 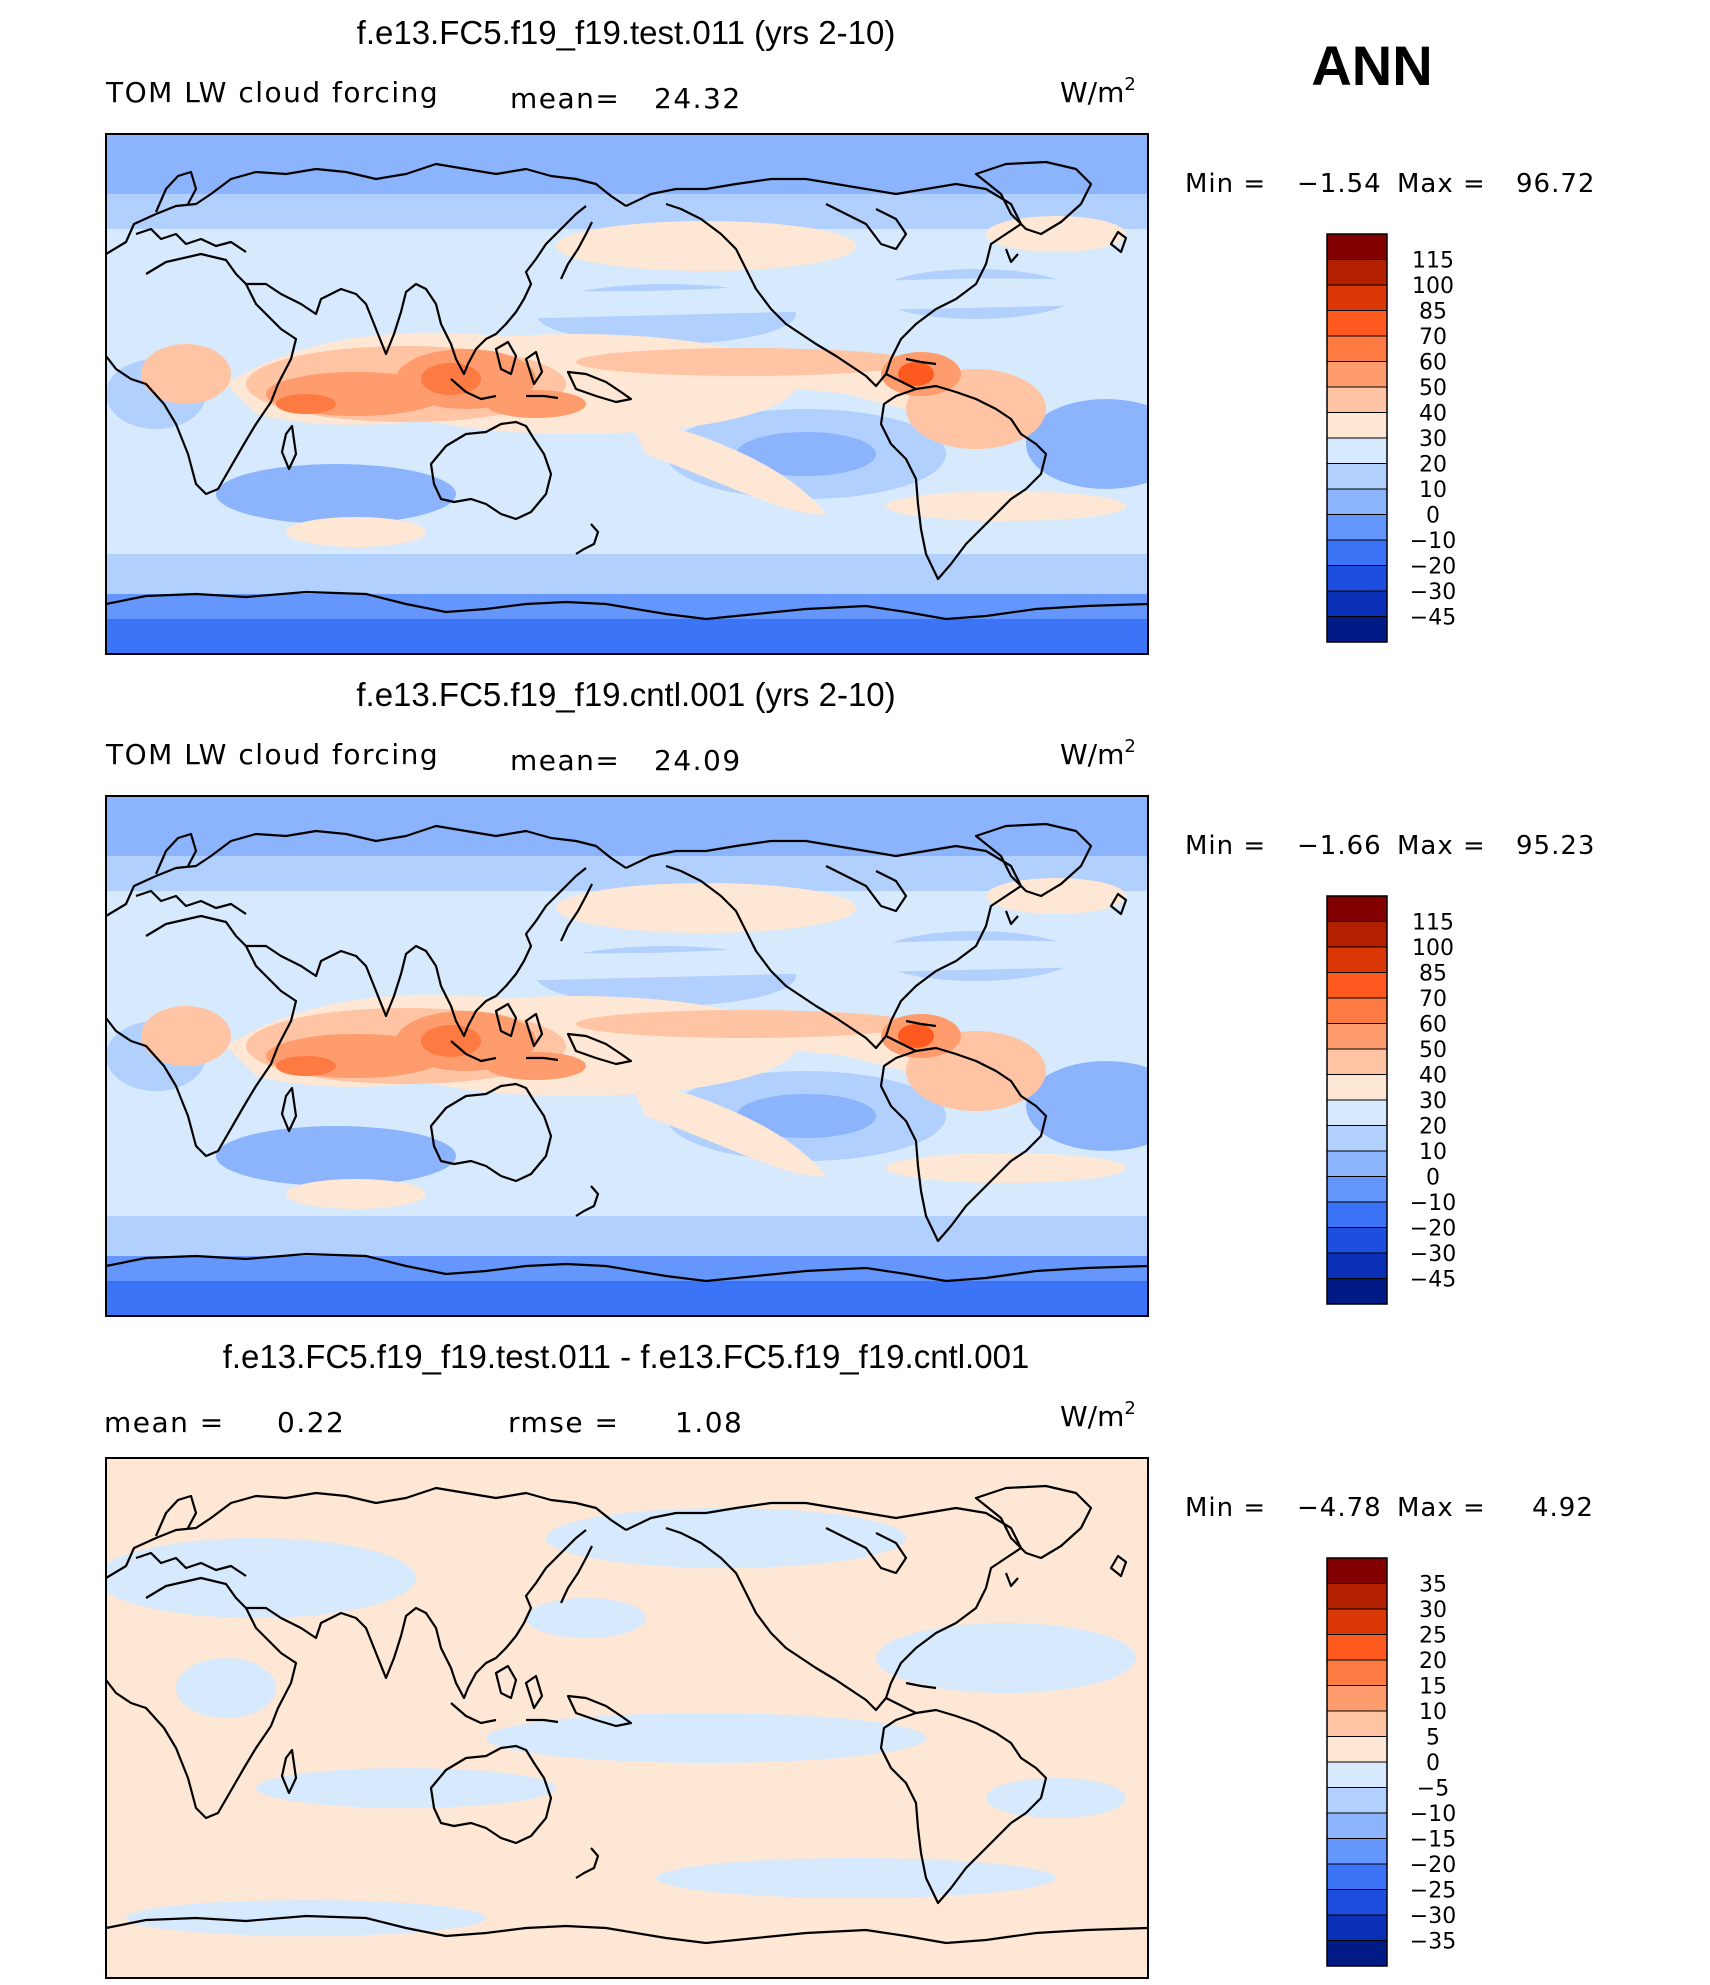 I want to click on panel-title: f.e13.FC5.f19_f19.cntl.001 (yrs 2-10), so click(x=625, y=694).